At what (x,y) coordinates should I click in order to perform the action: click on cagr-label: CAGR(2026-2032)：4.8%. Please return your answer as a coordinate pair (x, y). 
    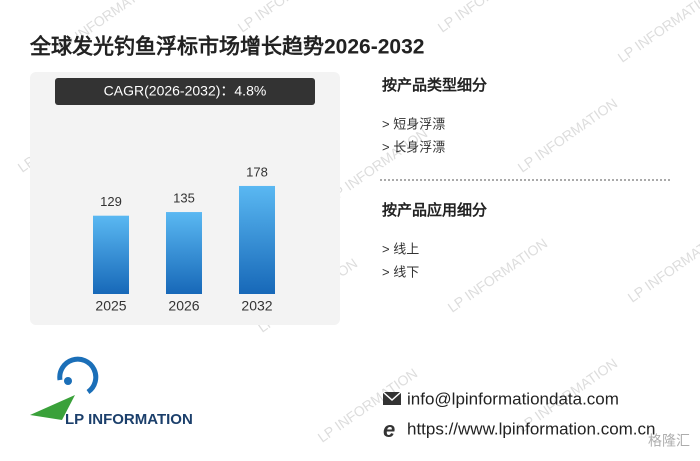
    Looking at the image, I should click on (185, 91).